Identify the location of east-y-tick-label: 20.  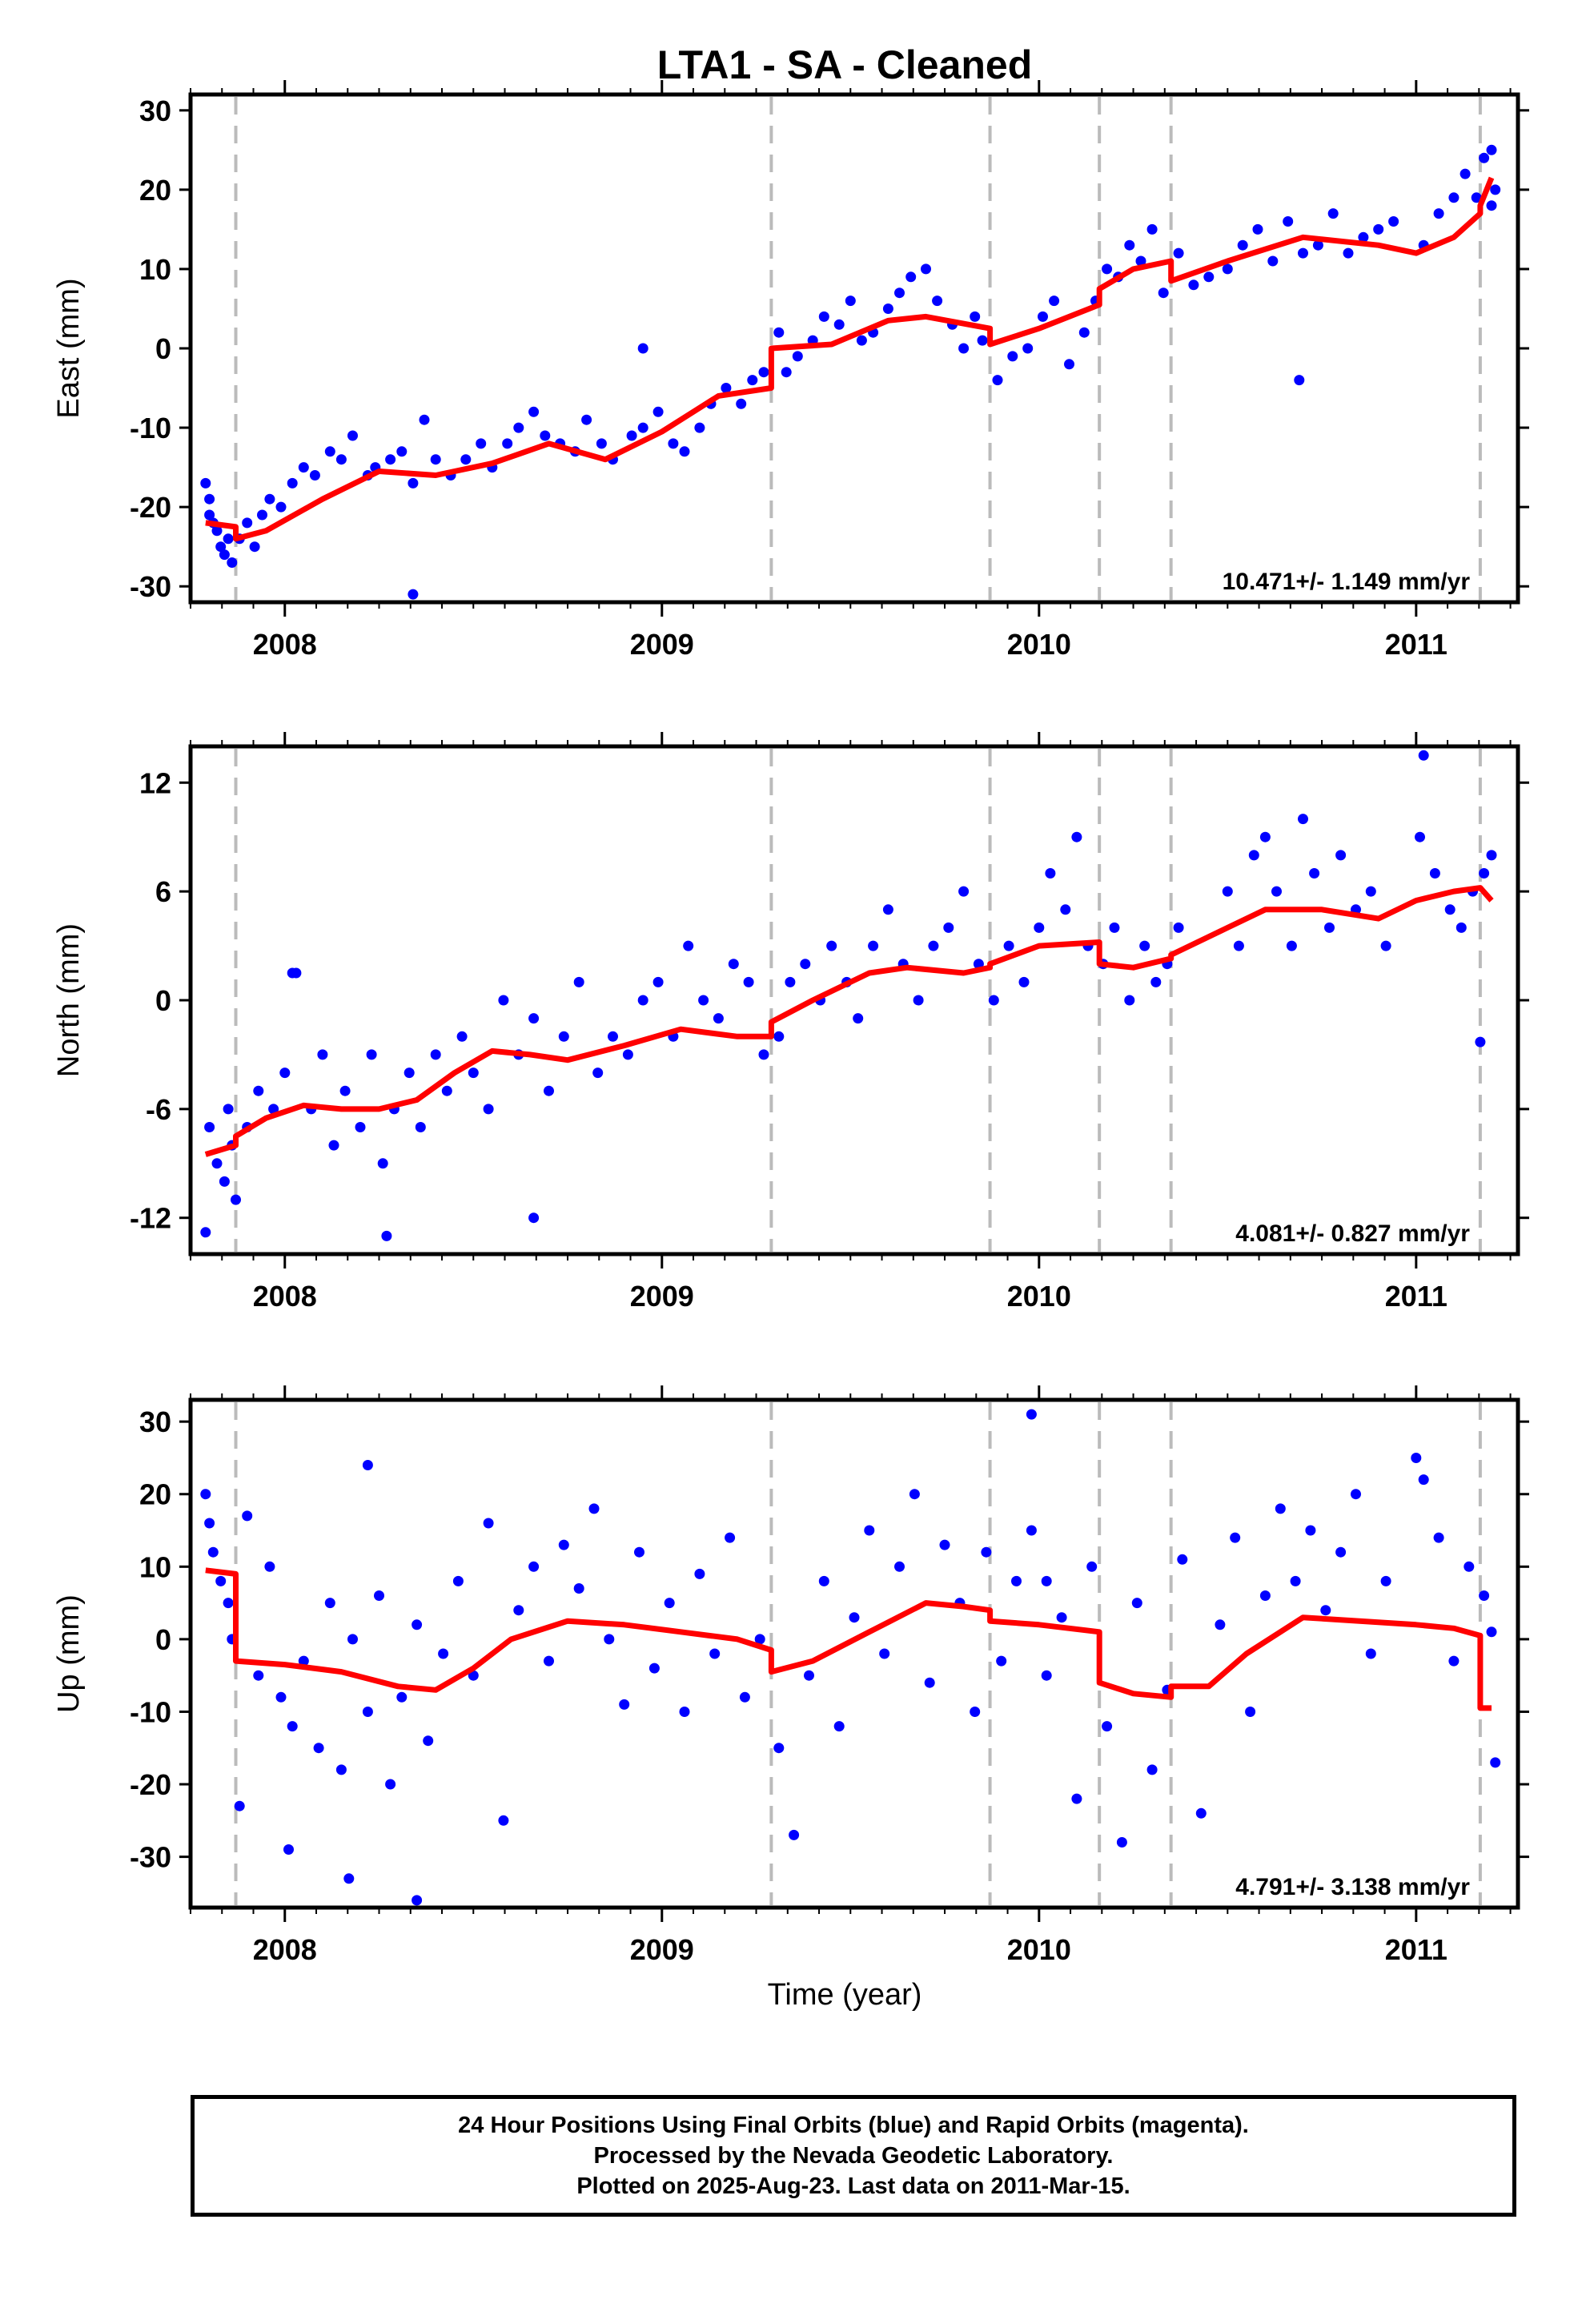
(155, 190).